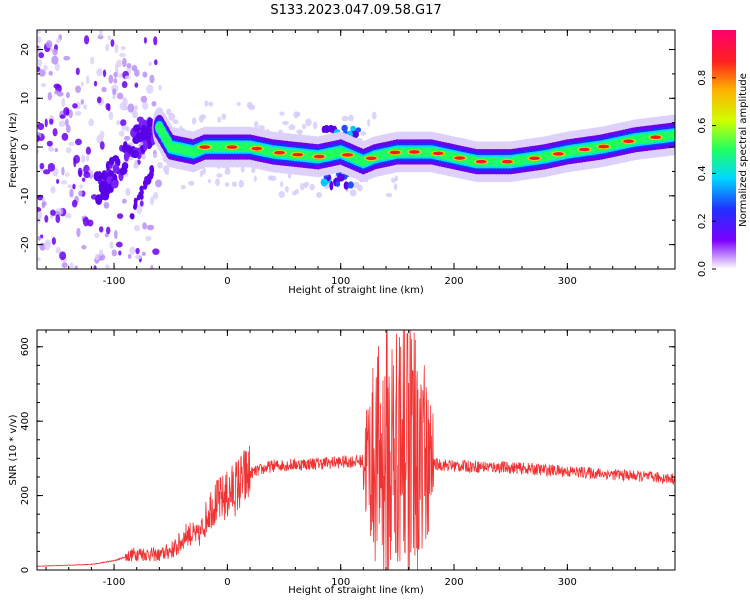 The height and width of the screenshot is (600, 750). I want to click on snr-y-tick-label: 600, so click(25, 346).